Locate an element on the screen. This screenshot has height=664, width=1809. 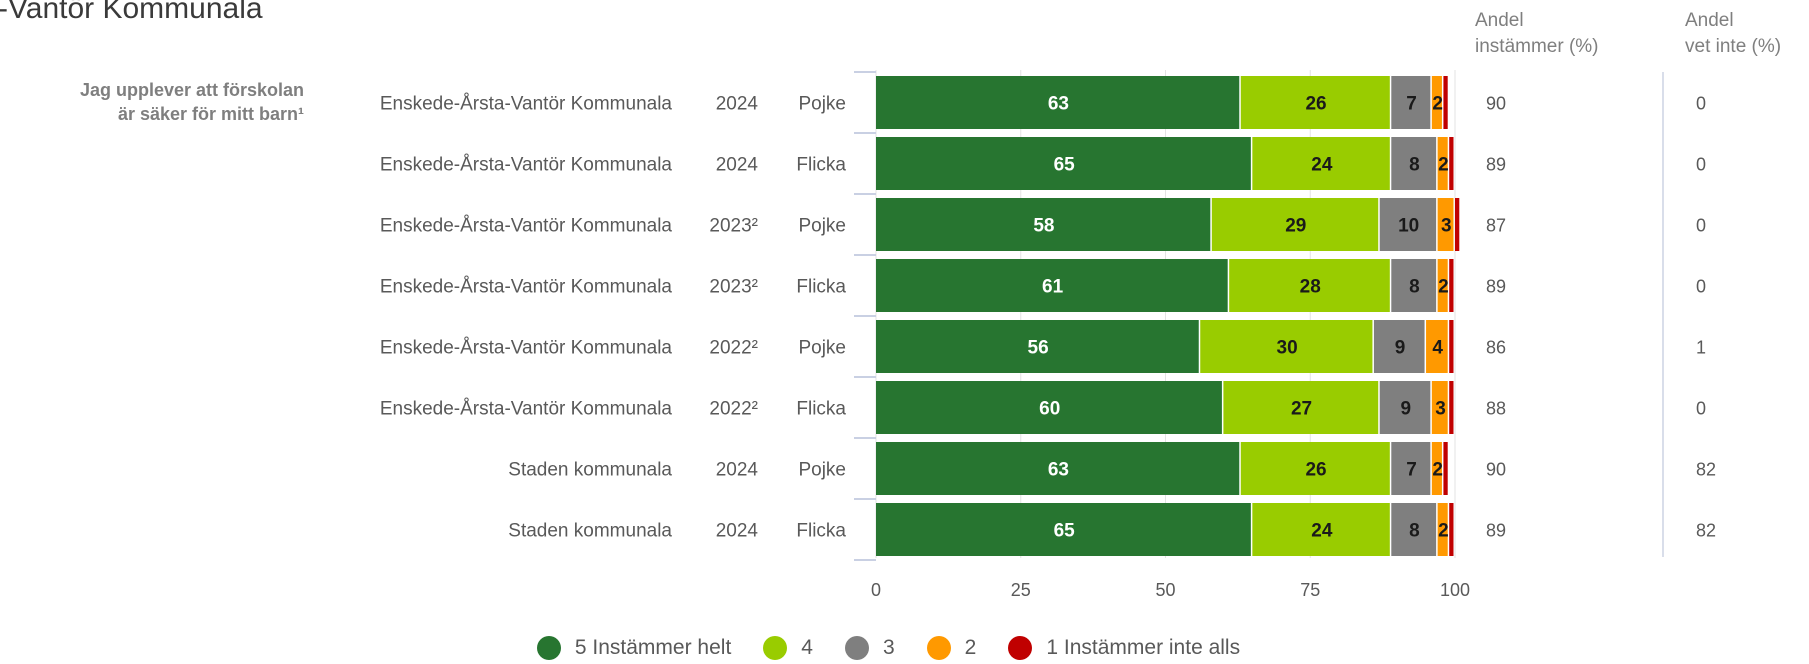
bar-value-label: 24 is located at coordinates (1322, 531).